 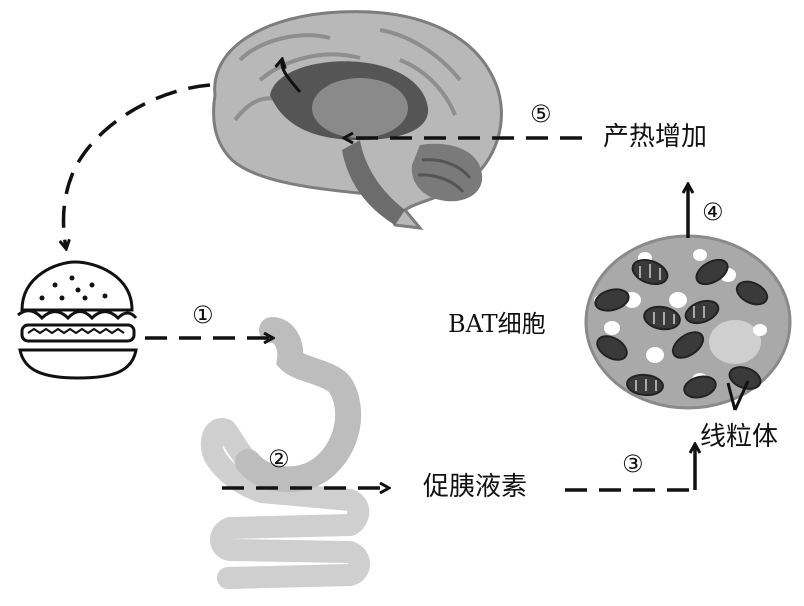 I want to click on burger-illustration, so click(x=77, y=320).